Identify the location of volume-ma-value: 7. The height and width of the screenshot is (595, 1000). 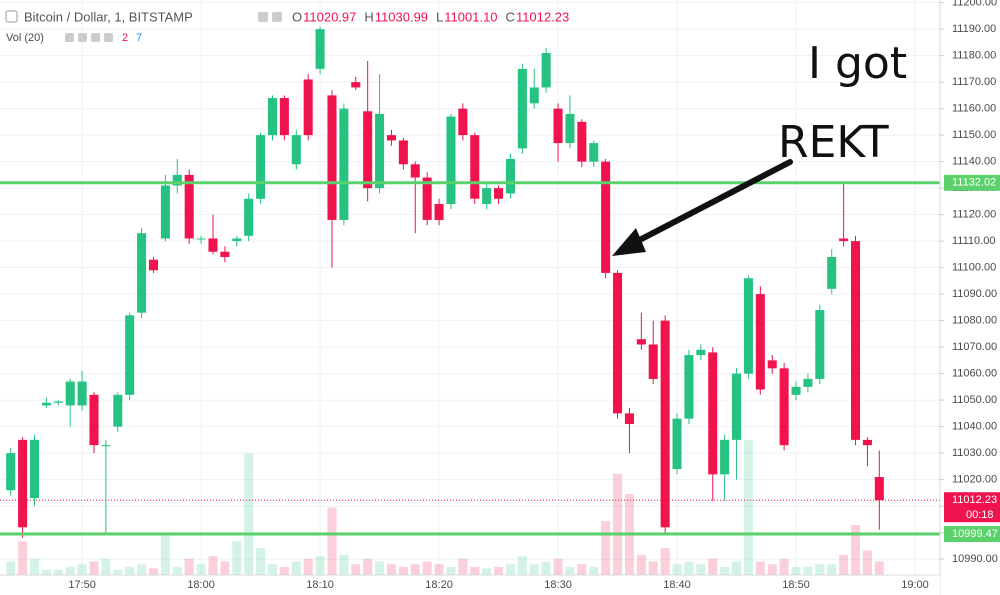
(139, 38).